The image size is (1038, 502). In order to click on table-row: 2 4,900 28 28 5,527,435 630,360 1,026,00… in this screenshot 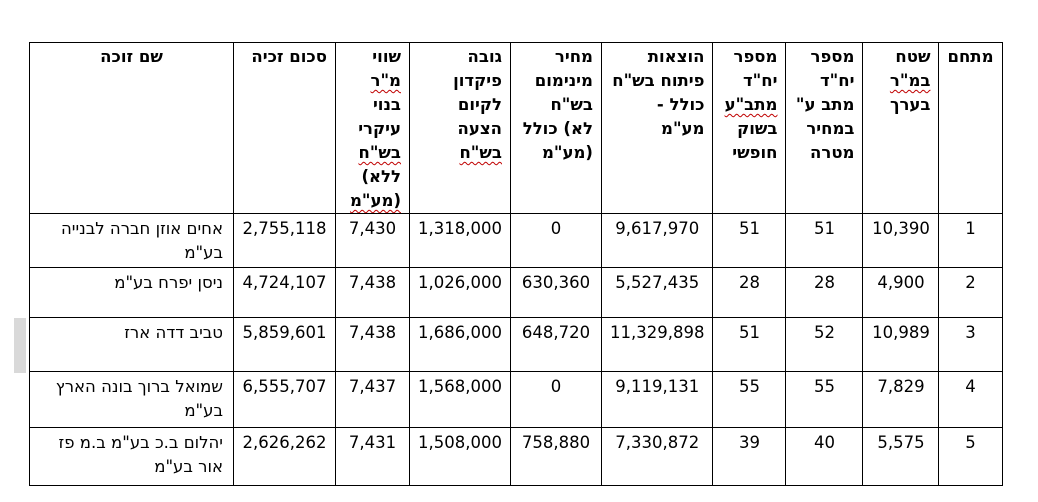, I will do `click(516, 292)`.